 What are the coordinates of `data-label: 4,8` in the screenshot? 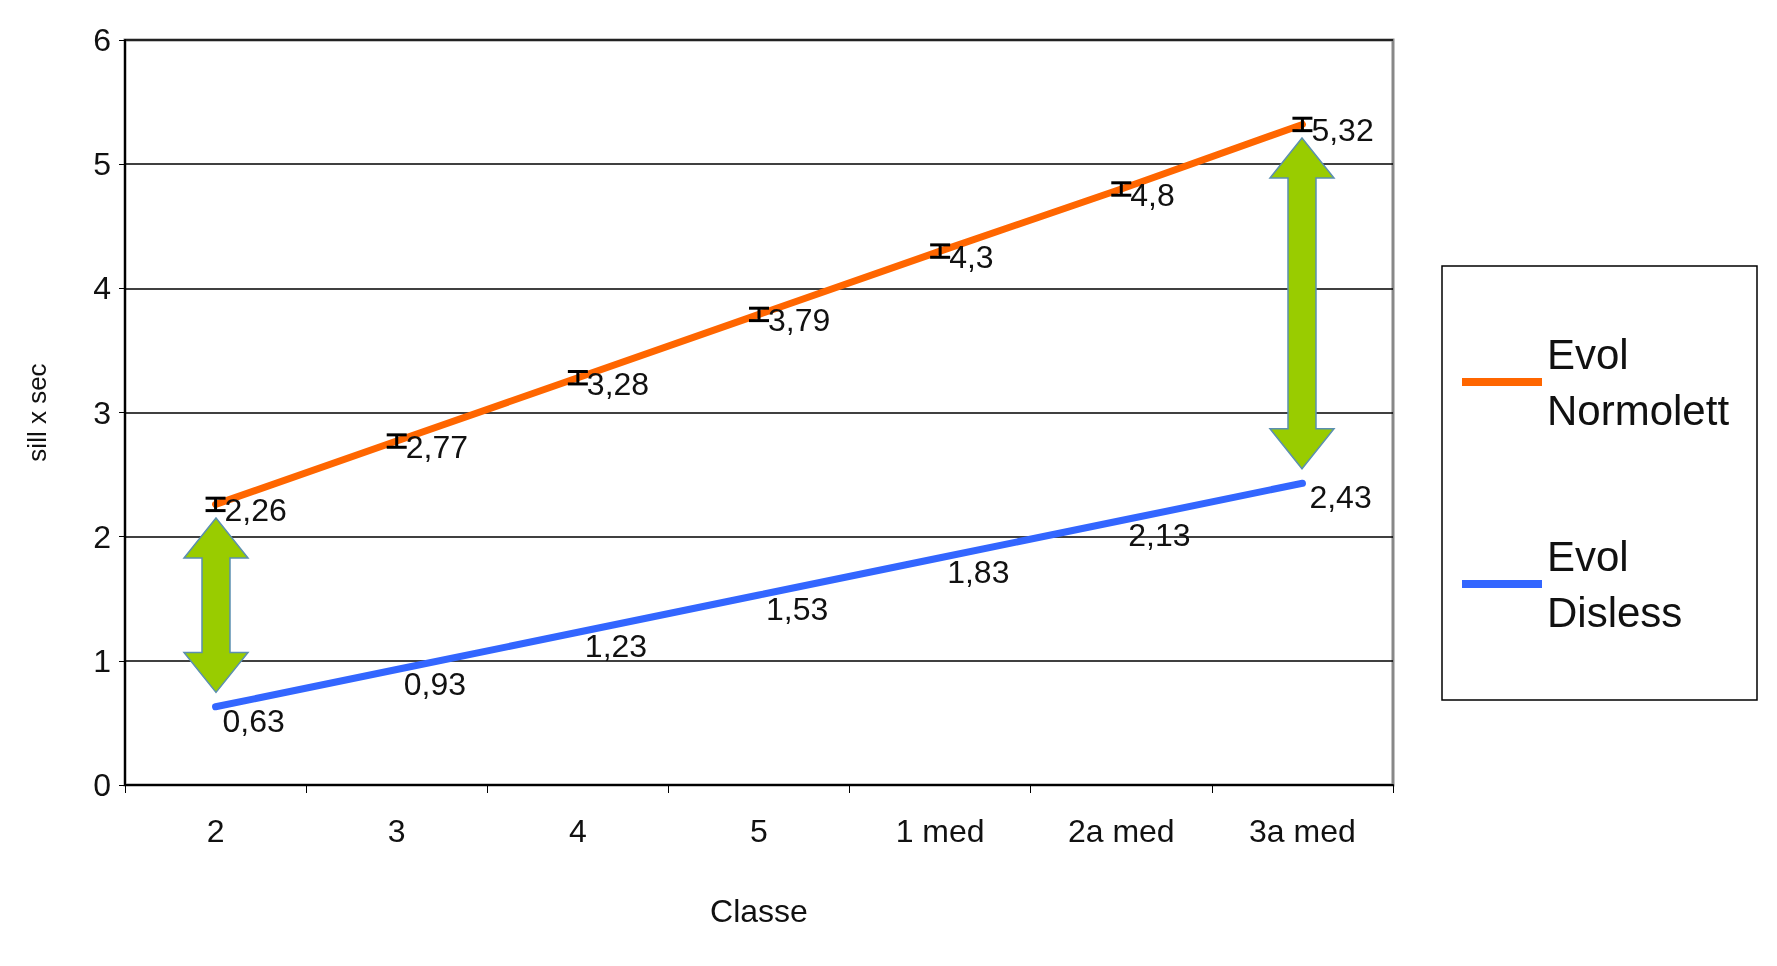 It's located at (1152, 195).